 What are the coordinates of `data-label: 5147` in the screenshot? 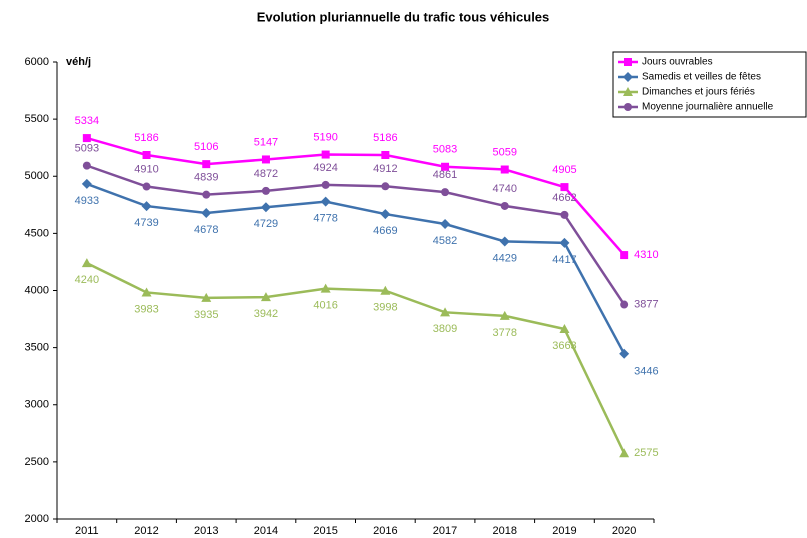 It's located at (266, 142).